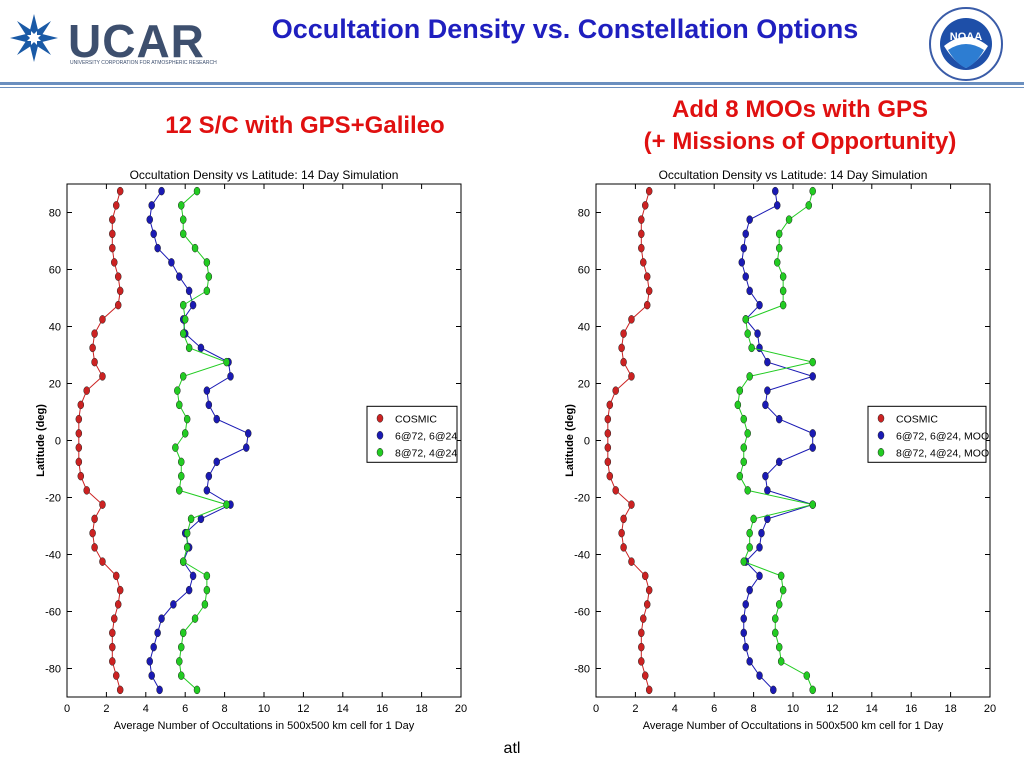  Describe the element at coordinates (53, 499) in the screenshot. I see `chart0-y-tick-label: -20` at that location.